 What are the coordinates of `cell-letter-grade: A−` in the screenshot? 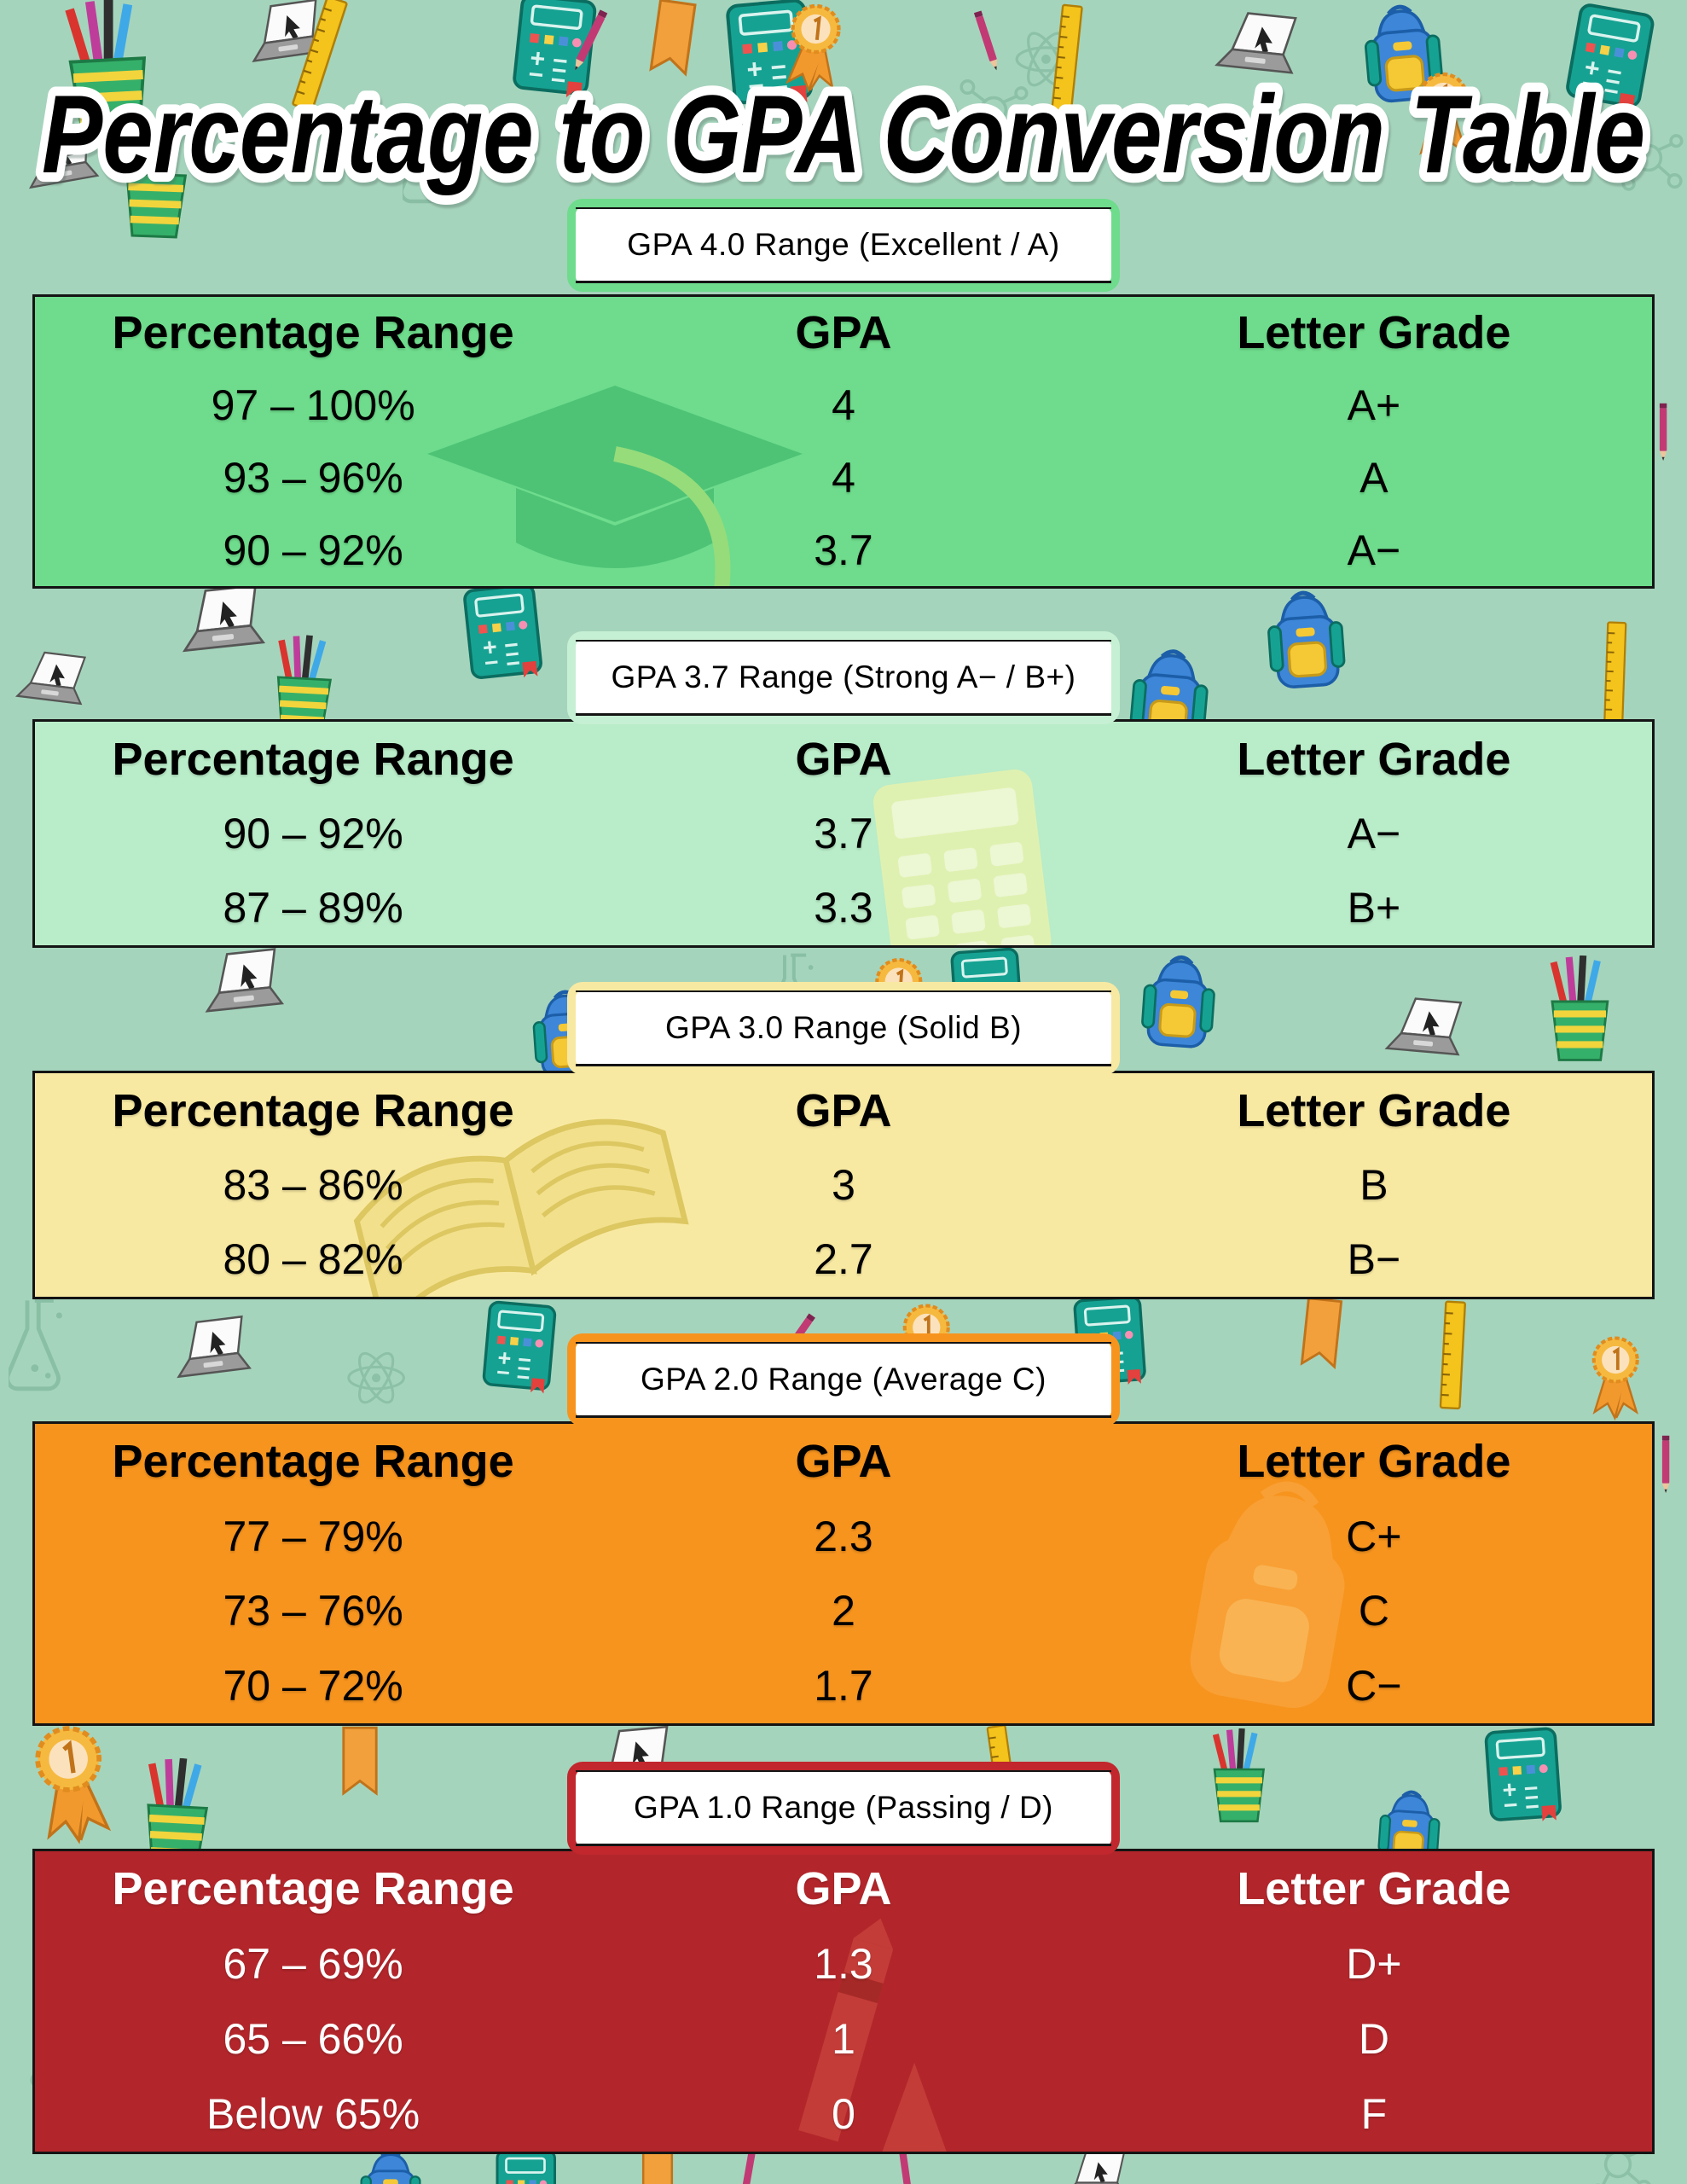 It's located at (1374, 833).